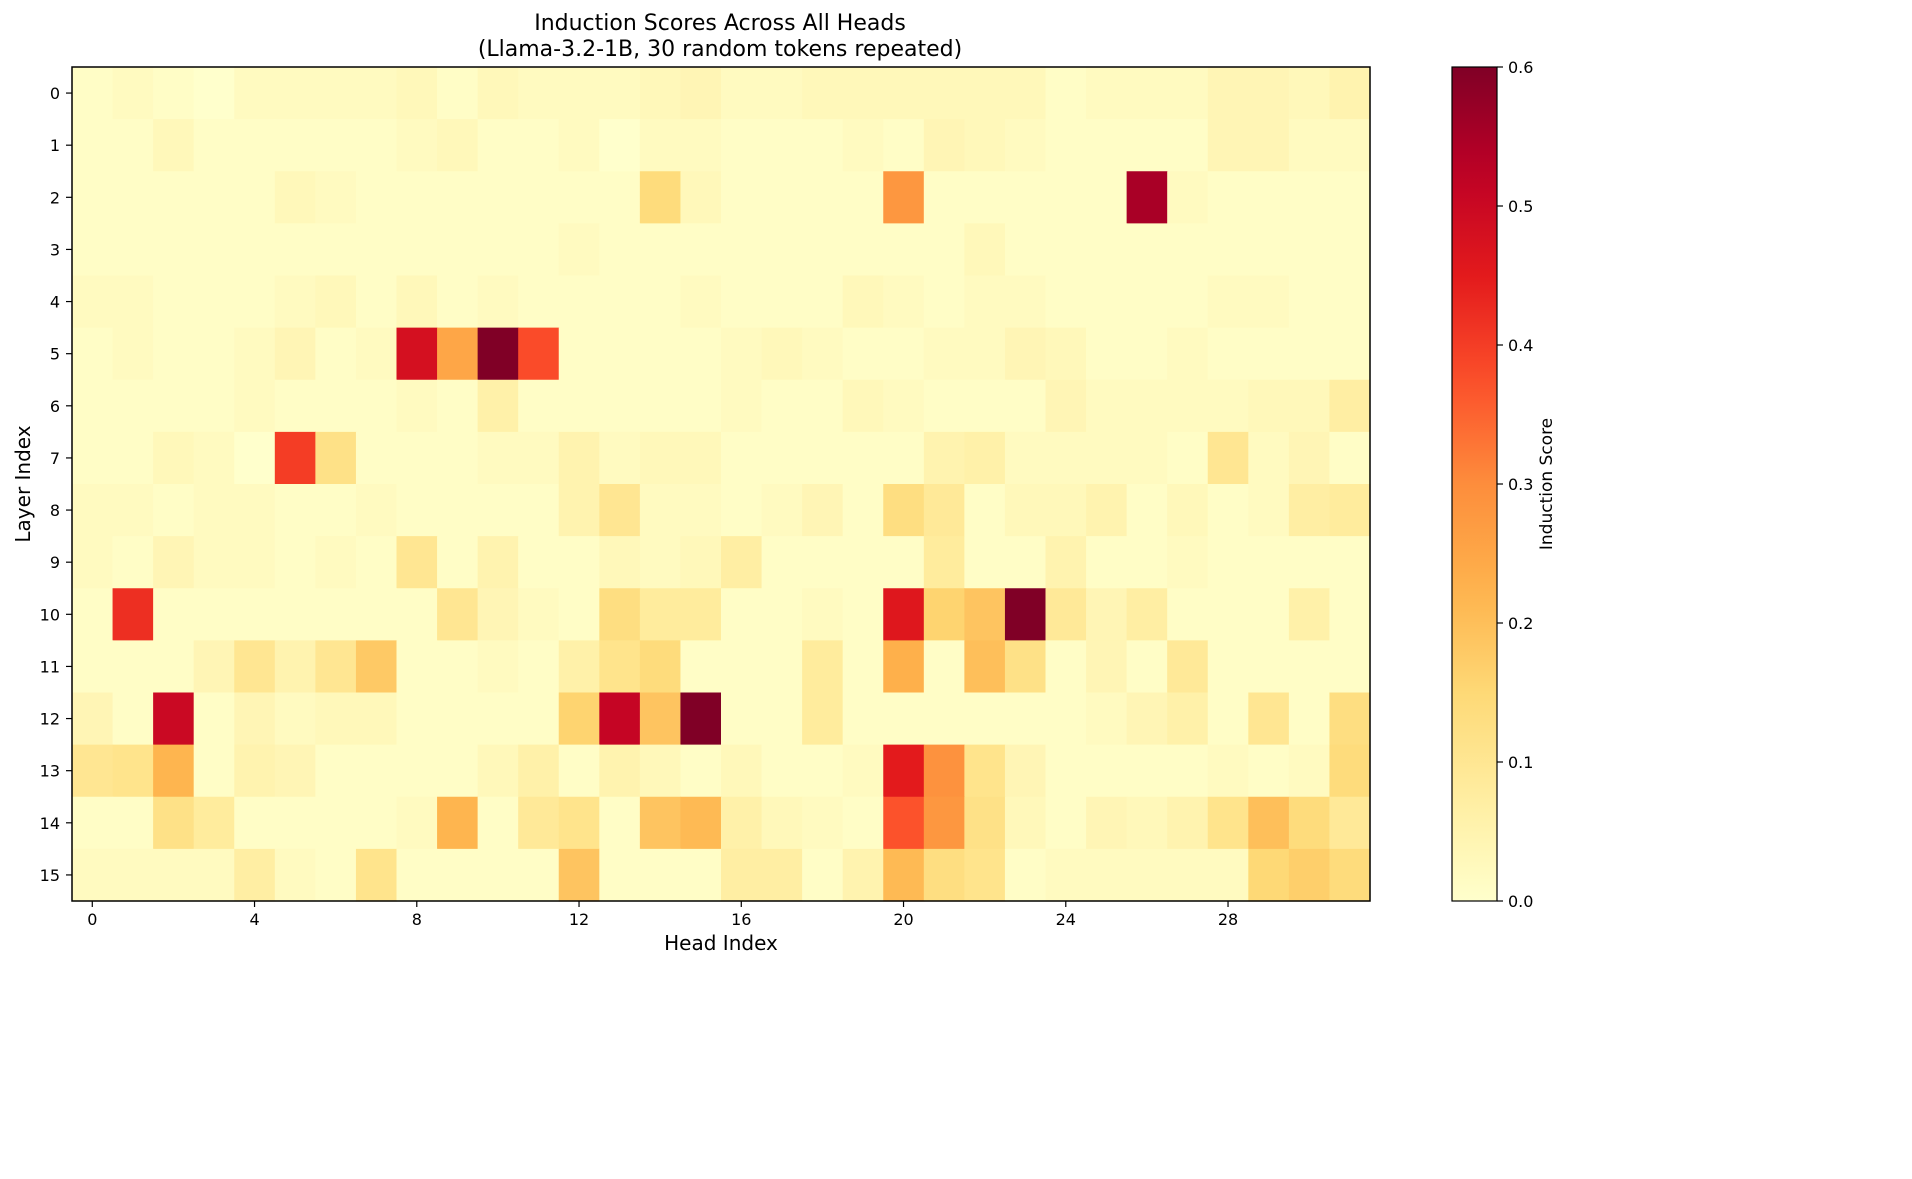  I want to click on x-axis-ticks: 0 4 8 12 16 20 24 28, so click(662, 915).